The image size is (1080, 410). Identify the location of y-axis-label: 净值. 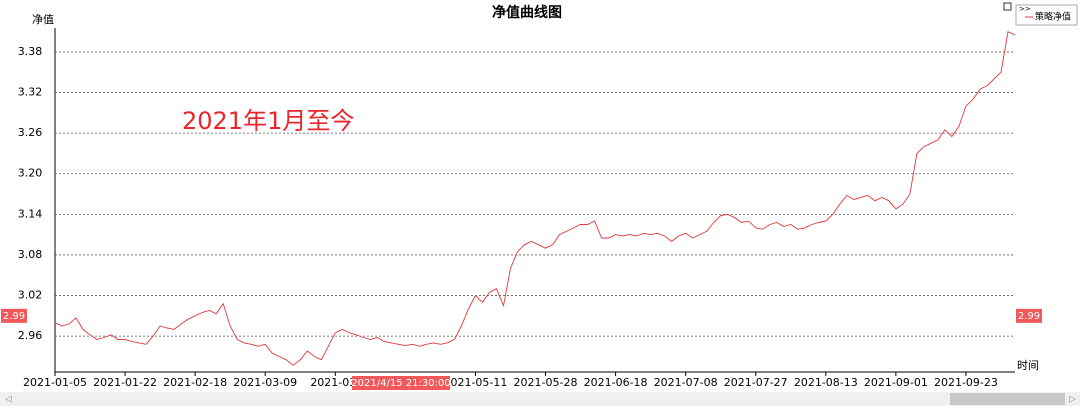
(43, 19).